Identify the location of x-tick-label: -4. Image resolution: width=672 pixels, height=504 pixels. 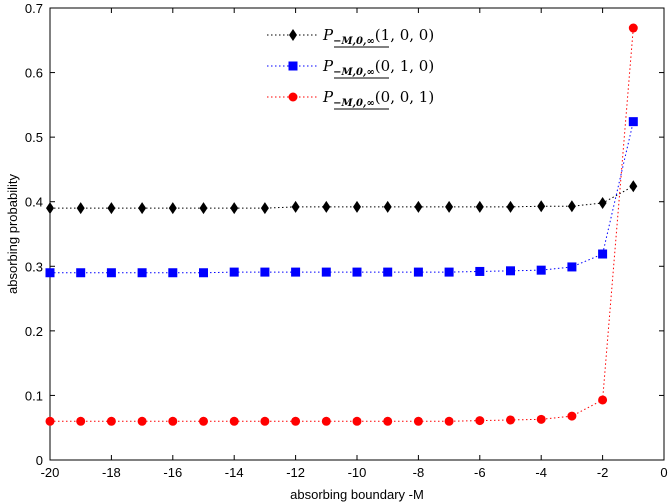
(541, 472).